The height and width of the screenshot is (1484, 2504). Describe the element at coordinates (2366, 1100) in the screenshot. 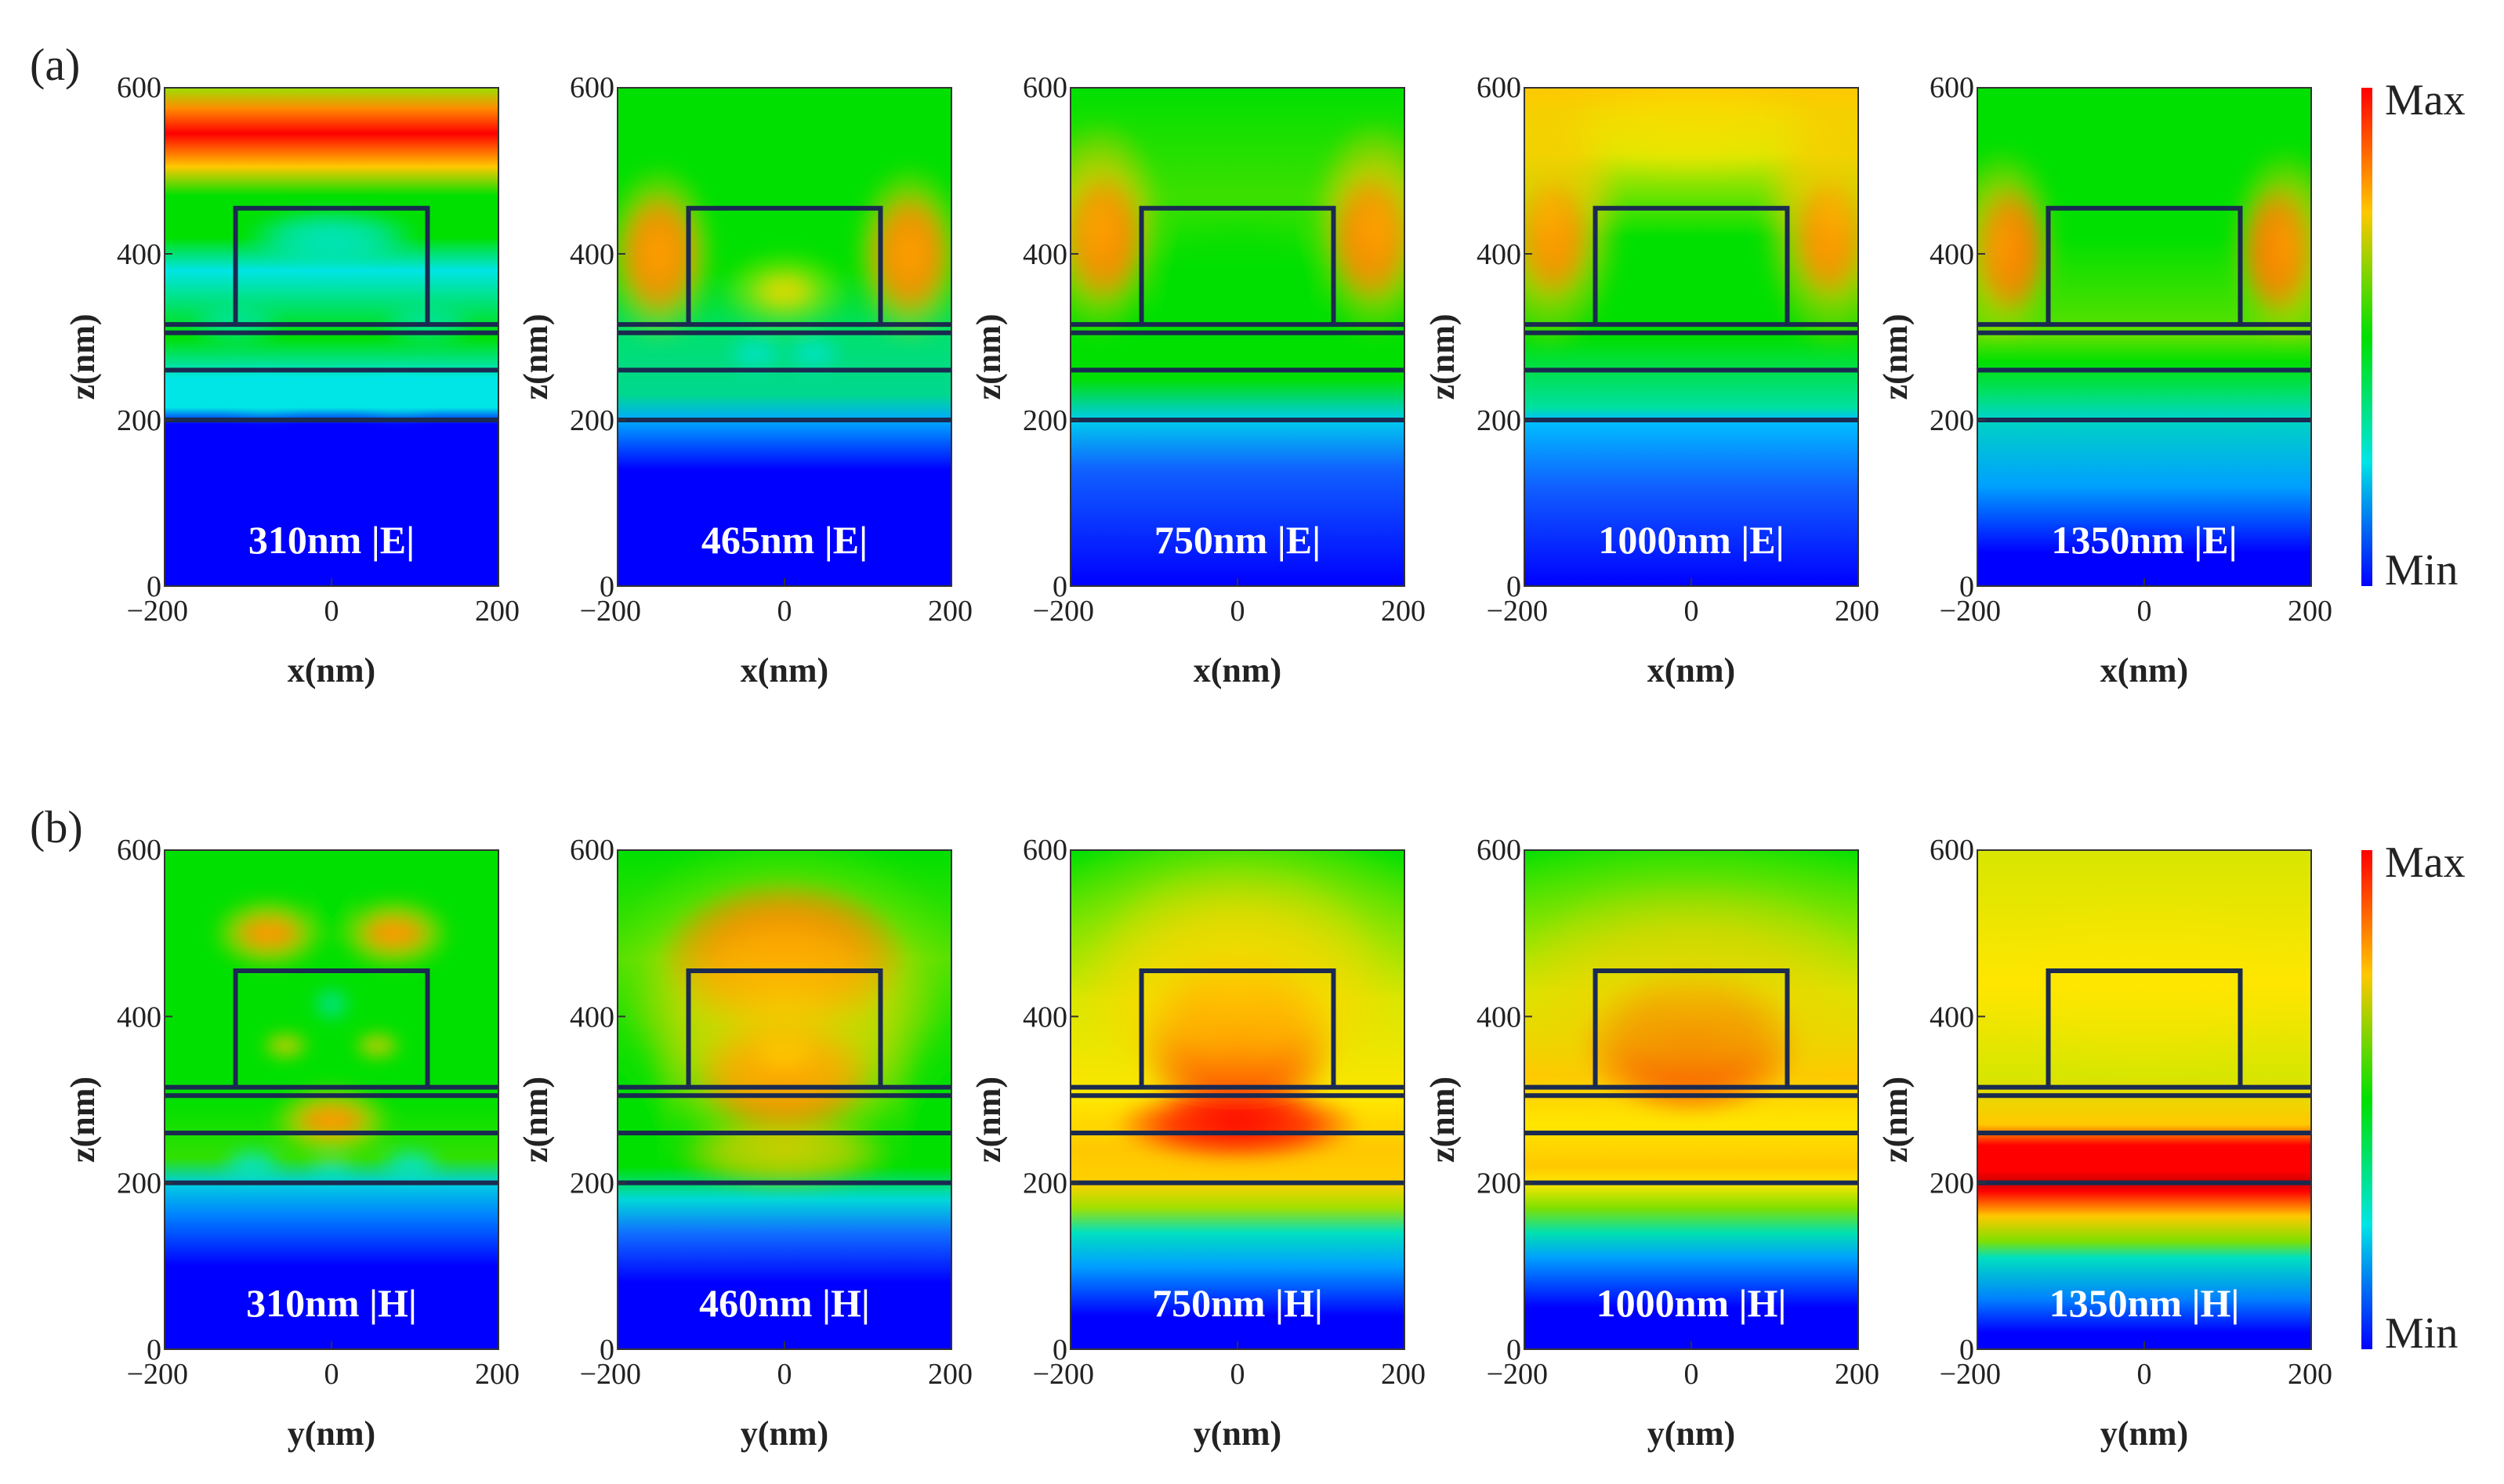

I see `colorbar` at that location.